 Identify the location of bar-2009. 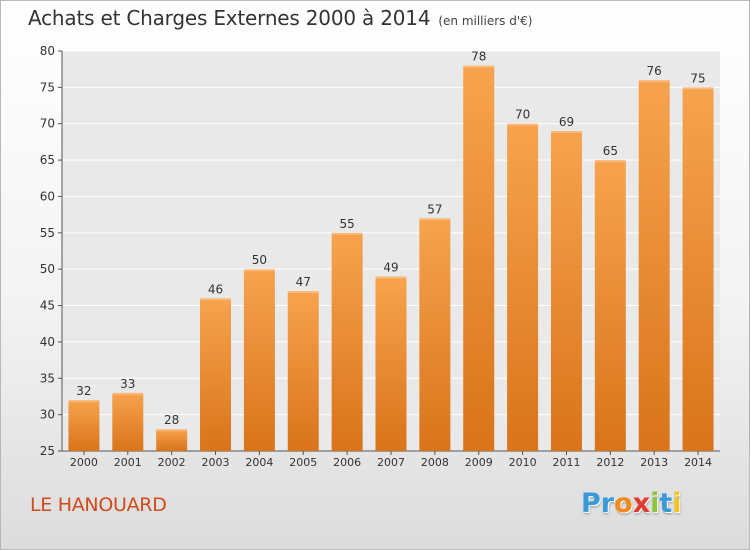
(479, 258).